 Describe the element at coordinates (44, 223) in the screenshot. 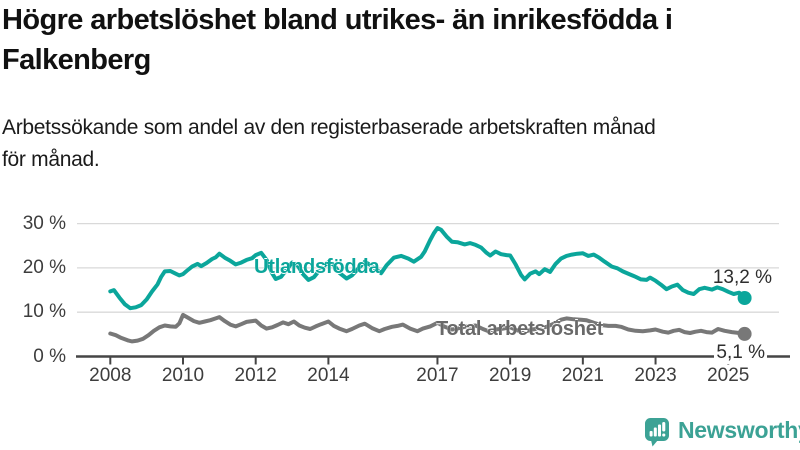

I see `y-tick-label: 30 %` at that location.